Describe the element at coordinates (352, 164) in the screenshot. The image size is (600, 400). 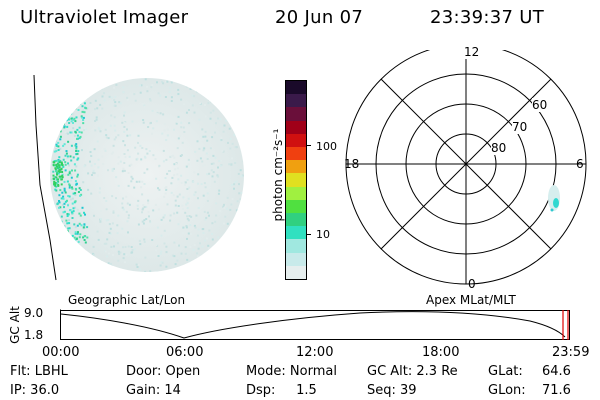
I see `mlt-label-18: 18` at that location.